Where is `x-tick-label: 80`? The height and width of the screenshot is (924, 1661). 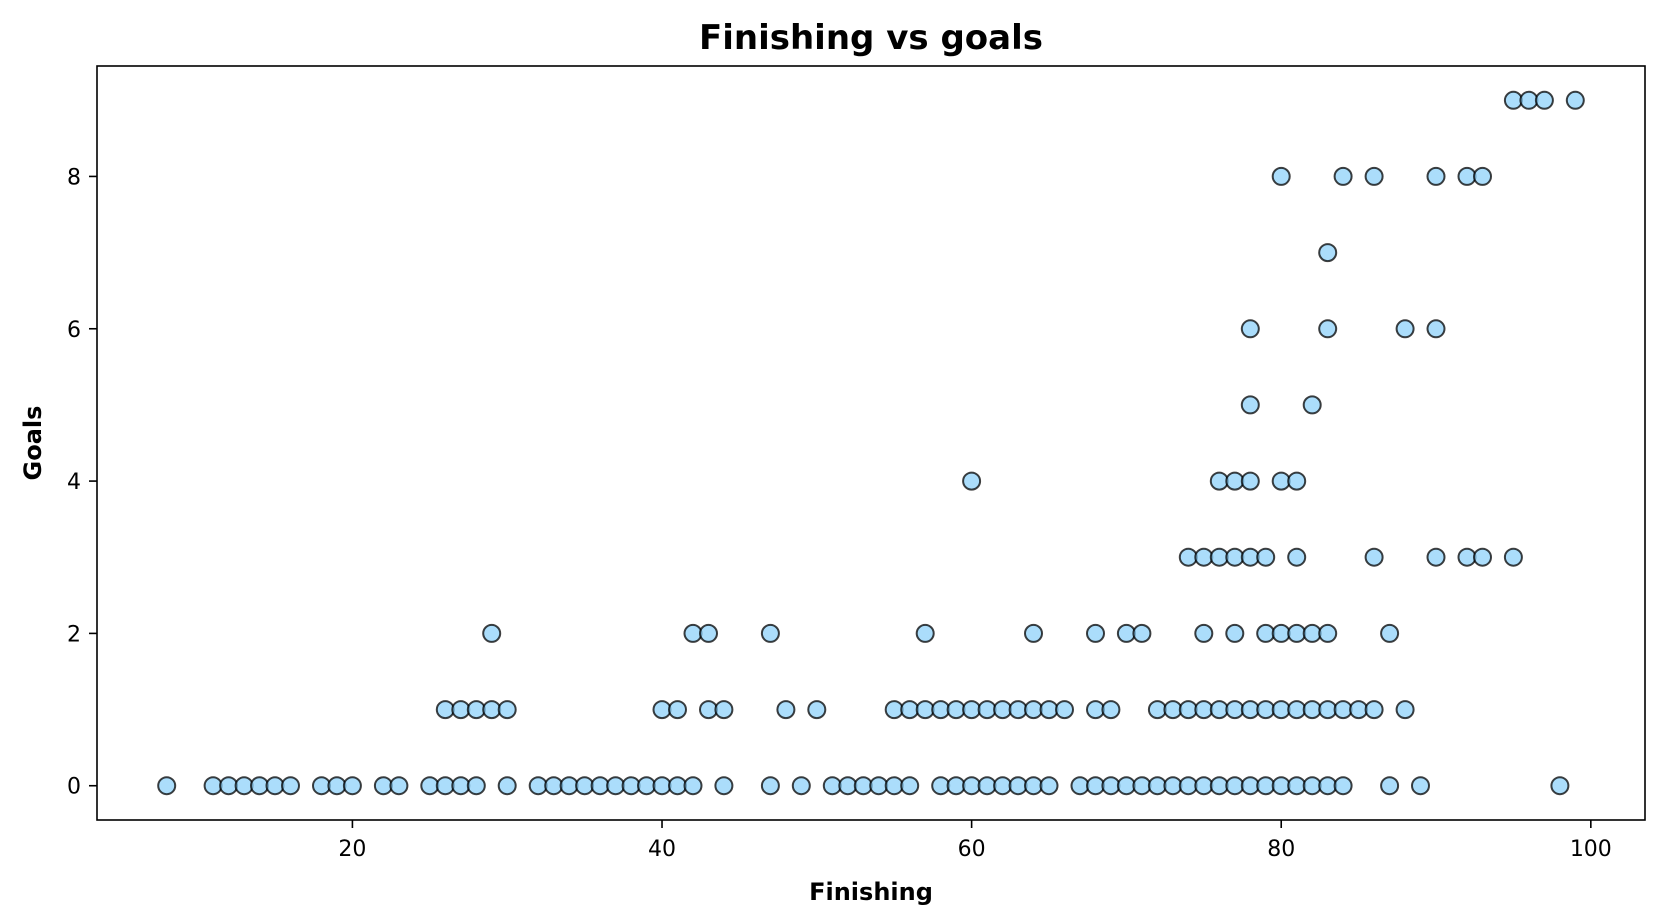 x-tick-label: 80 is located at coordinates (1281, 849).